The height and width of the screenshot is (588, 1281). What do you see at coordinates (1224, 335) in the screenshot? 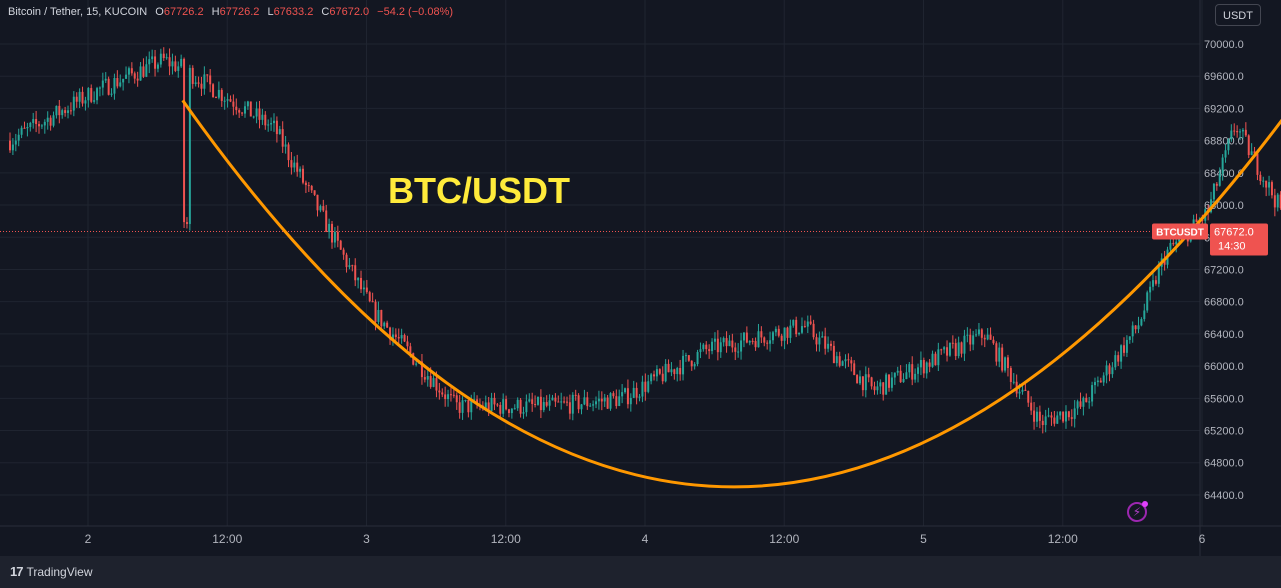
I see `price-tick-label: 66400.0` at bounding box center [1224, 335].